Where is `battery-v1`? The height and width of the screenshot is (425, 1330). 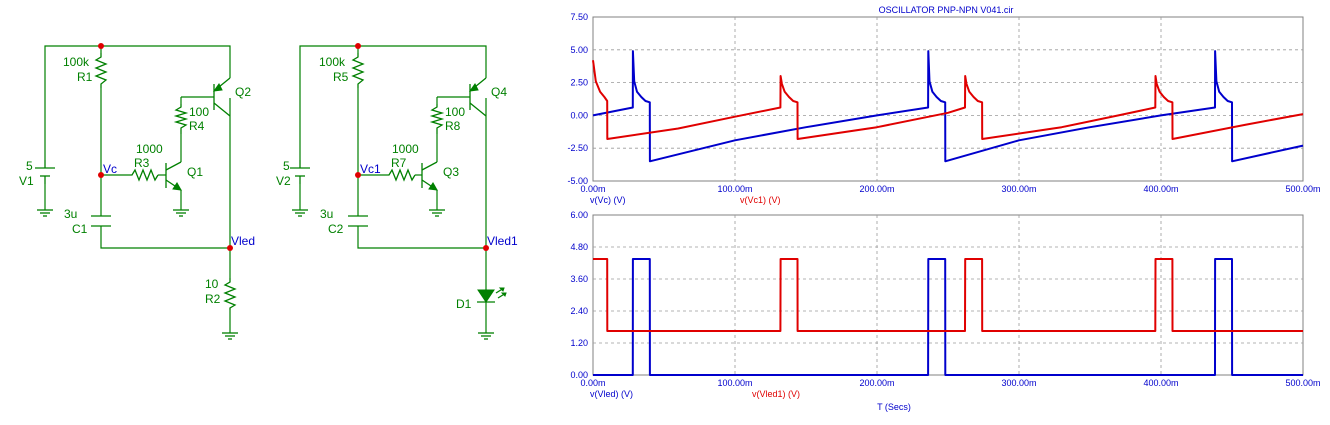
battery-v1 is located at coordinates (45, 172).